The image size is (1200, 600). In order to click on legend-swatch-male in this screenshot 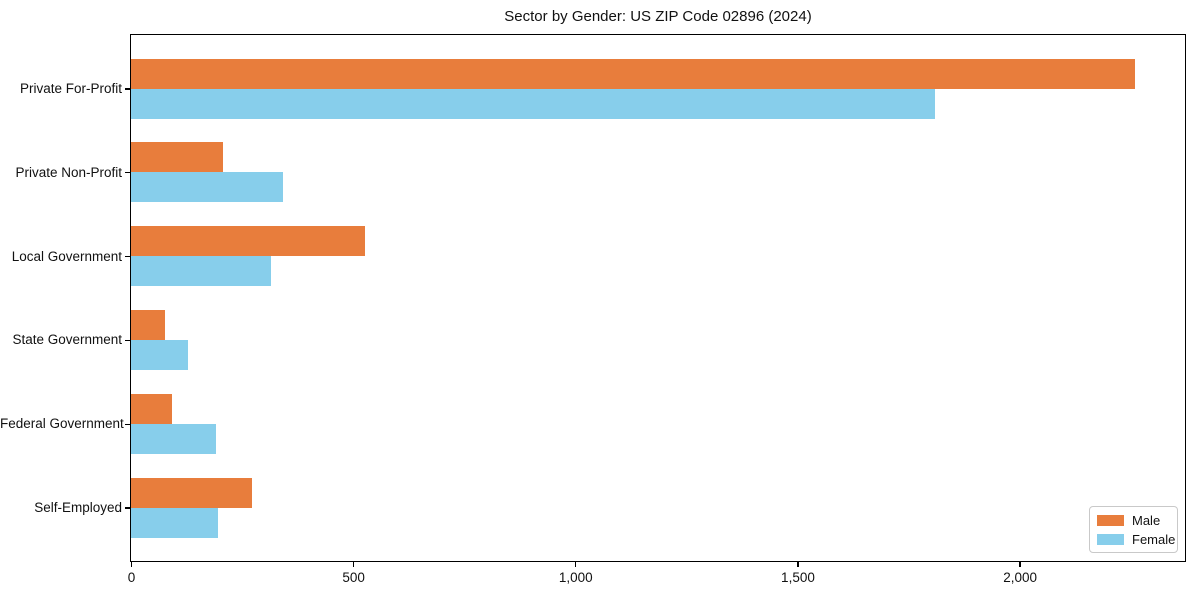, I will do `click(1110, 520)`.